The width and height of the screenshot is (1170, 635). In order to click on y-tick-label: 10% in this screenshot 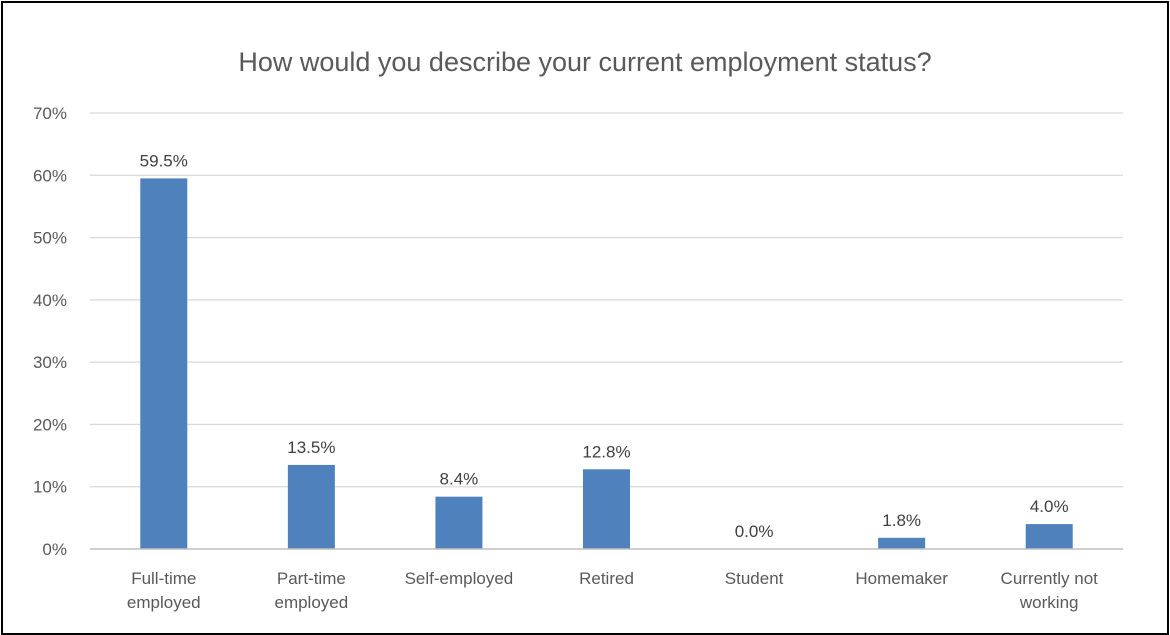, I will do `click(50, 487)`.